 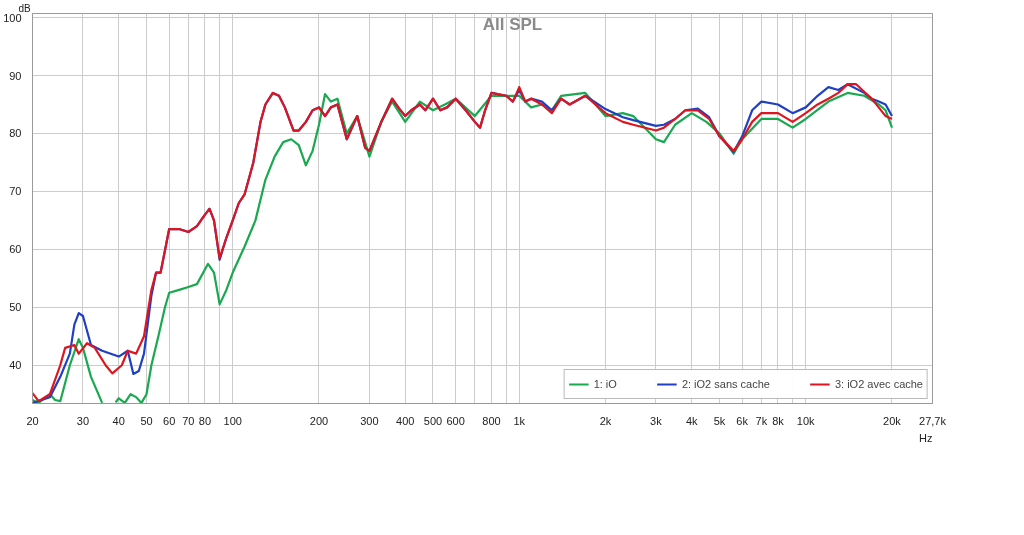 What do you see at coordinates (405, 420) in the screenshot?
I see `x-tick-label: 400` at bounding box center [405, 420].